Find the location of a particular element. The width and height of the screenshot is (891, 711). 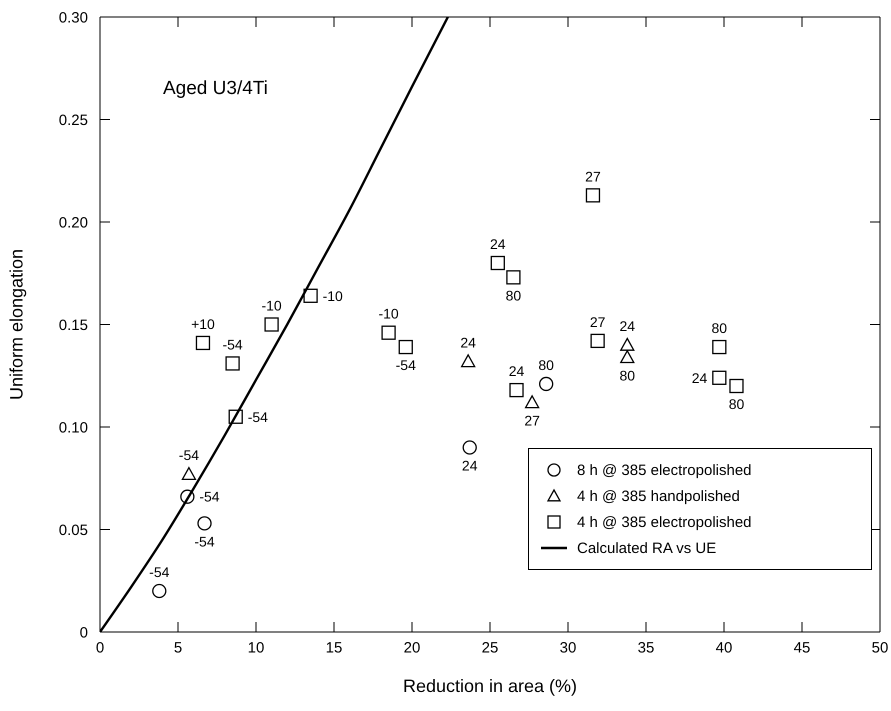

y-tick-label: 0 is located at coordinates (84, 633).